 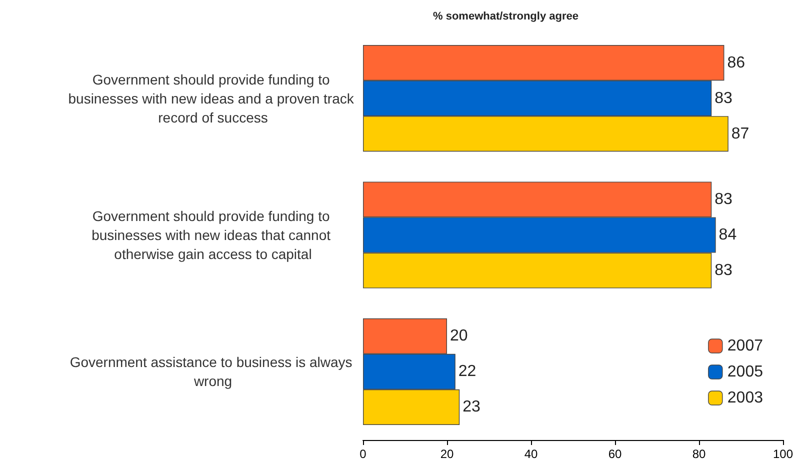 What do you see at coordinates (505, 16) in the screenshot?
I see `chart-title: % somewhat/strongly agree` at bounding box center [505, 16].